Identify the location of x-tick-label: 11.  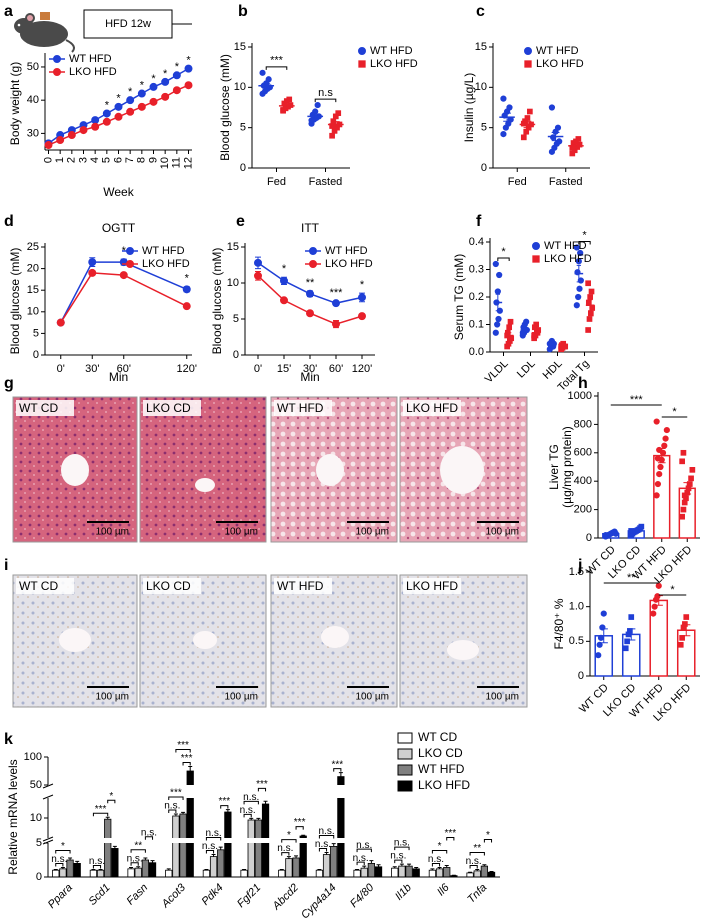
(177, 162).